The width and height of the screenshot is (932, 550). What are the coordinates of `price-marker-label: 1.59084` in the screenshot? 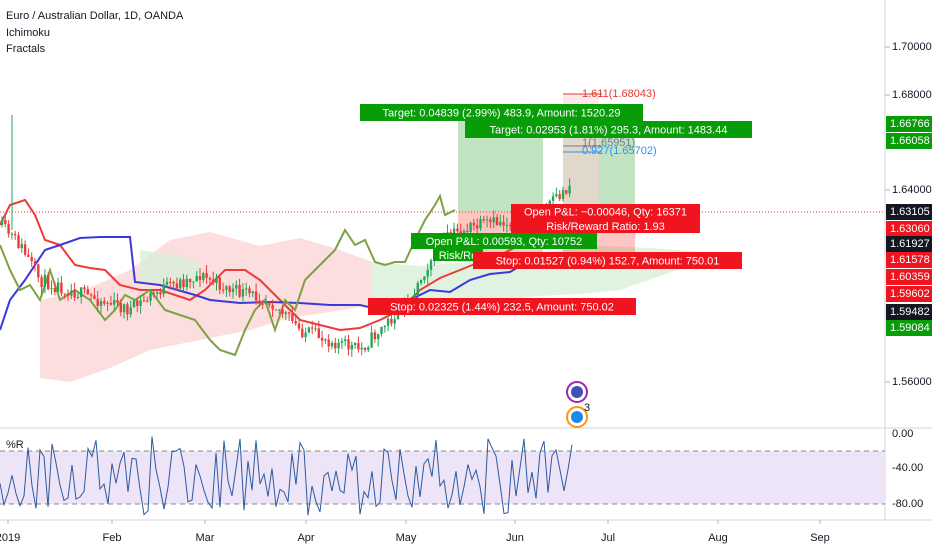 It's located at (910, 328).